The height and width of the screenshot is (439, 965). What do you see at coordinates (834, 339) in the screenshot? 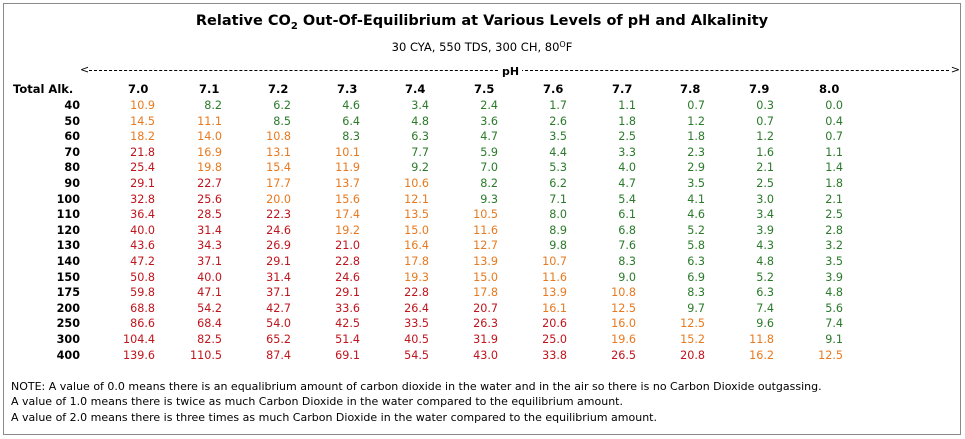
I see `table-cell: 9.1` at bounding box center [834, 339].